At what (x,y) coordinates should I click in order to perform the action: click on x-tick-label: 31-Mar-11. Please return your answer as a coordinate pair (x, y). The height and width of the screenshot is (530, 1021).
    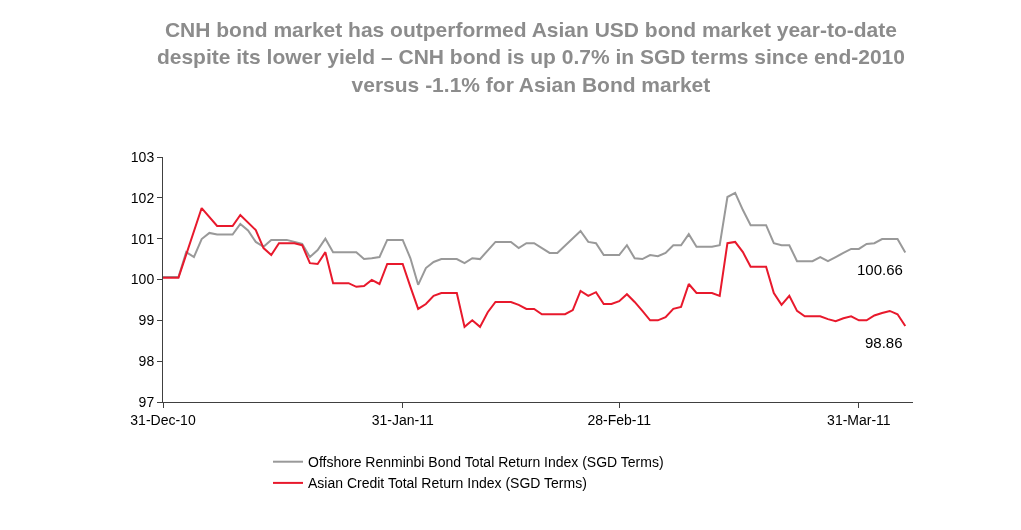
    Looking at the image, I should click on (859, 419).